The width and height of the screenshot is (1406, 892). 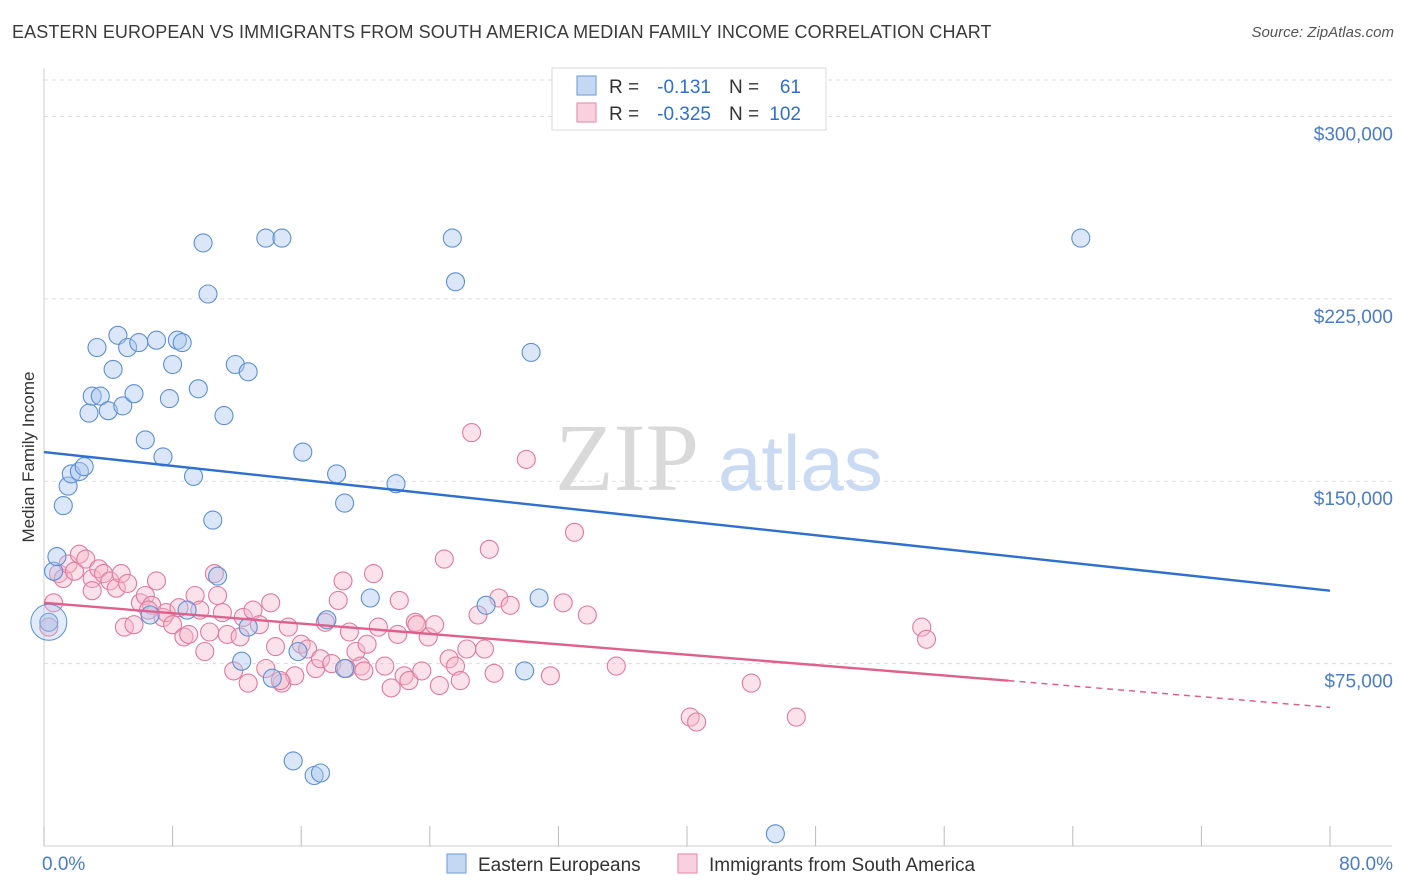 What do you see at coordinates (842, 865) in the screenshot?
I see `series-legend-label-pink: Immigrants from South America` at bounding box center [842, 865].